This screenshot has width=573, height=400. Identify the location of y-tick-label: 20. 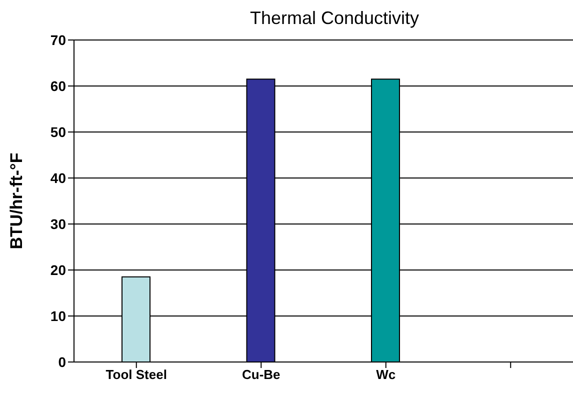
(58, 270).